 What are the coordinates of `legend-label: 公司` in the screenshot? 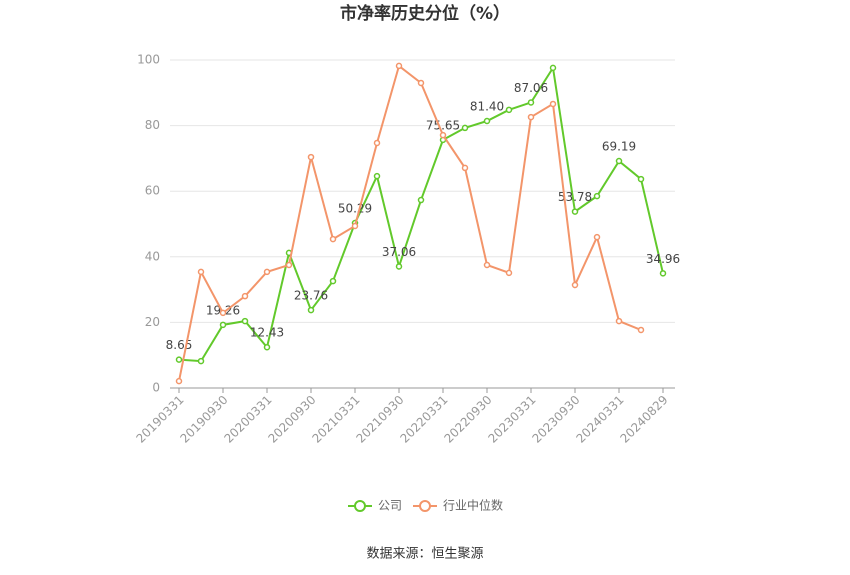 It's located at (390, 506).